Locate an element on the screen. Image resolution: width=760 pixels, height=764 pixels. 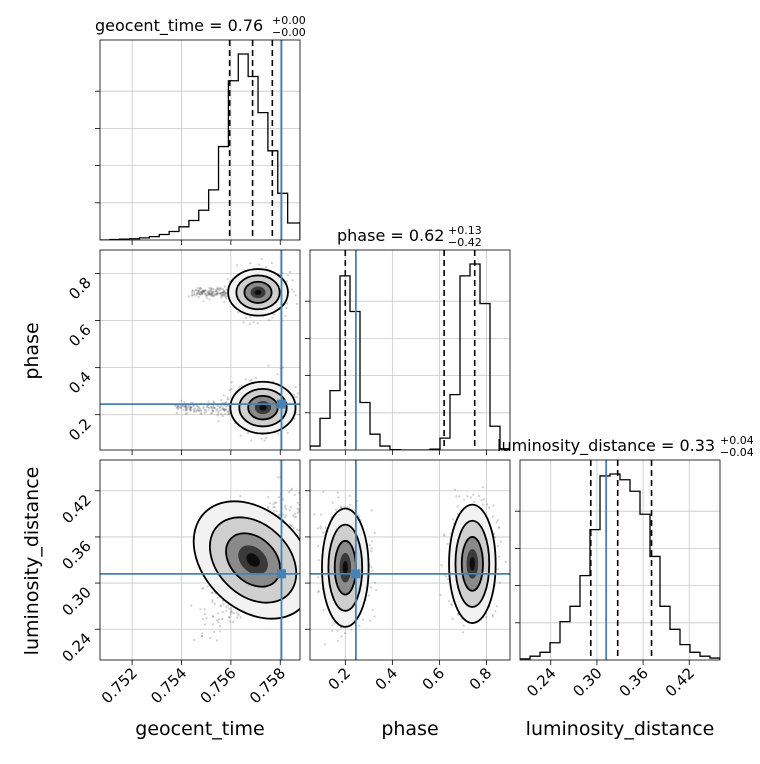
y-tick-label-phase-3: 0.8 is located at coordinates (80, 289).